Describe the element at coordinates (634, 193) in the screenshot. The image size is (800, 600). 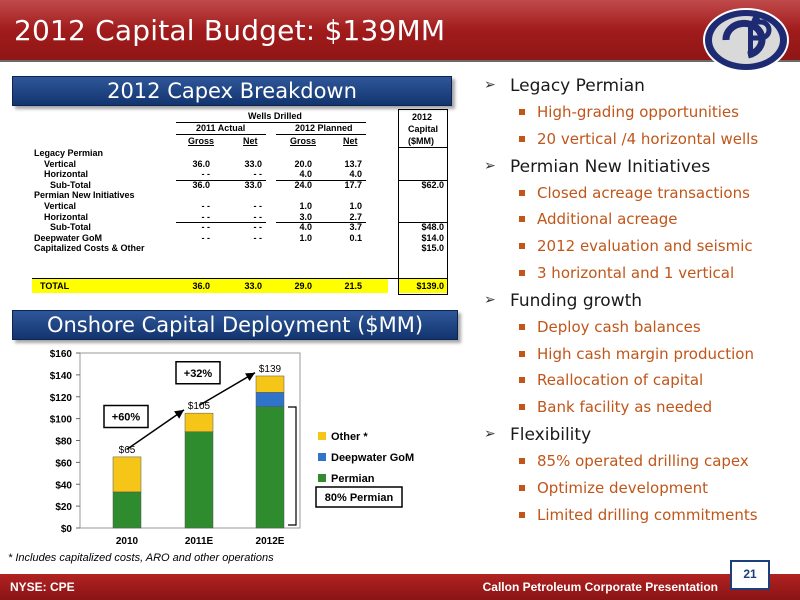
I see `sub-bullet-item: Closed acreage transactions` at that location.